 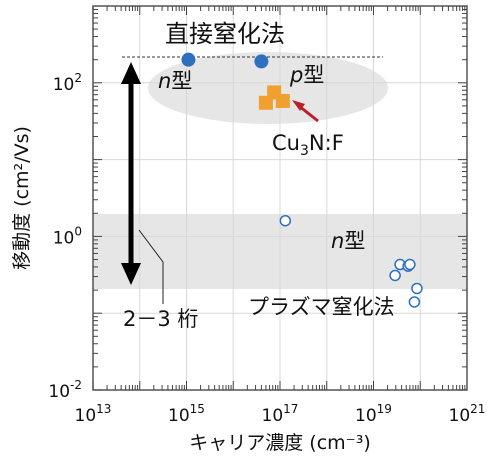 What do you see at coordinates (131, 73) in the screenshot?
I see `gap-arrow-head-top` at bounding box center [131, 73].